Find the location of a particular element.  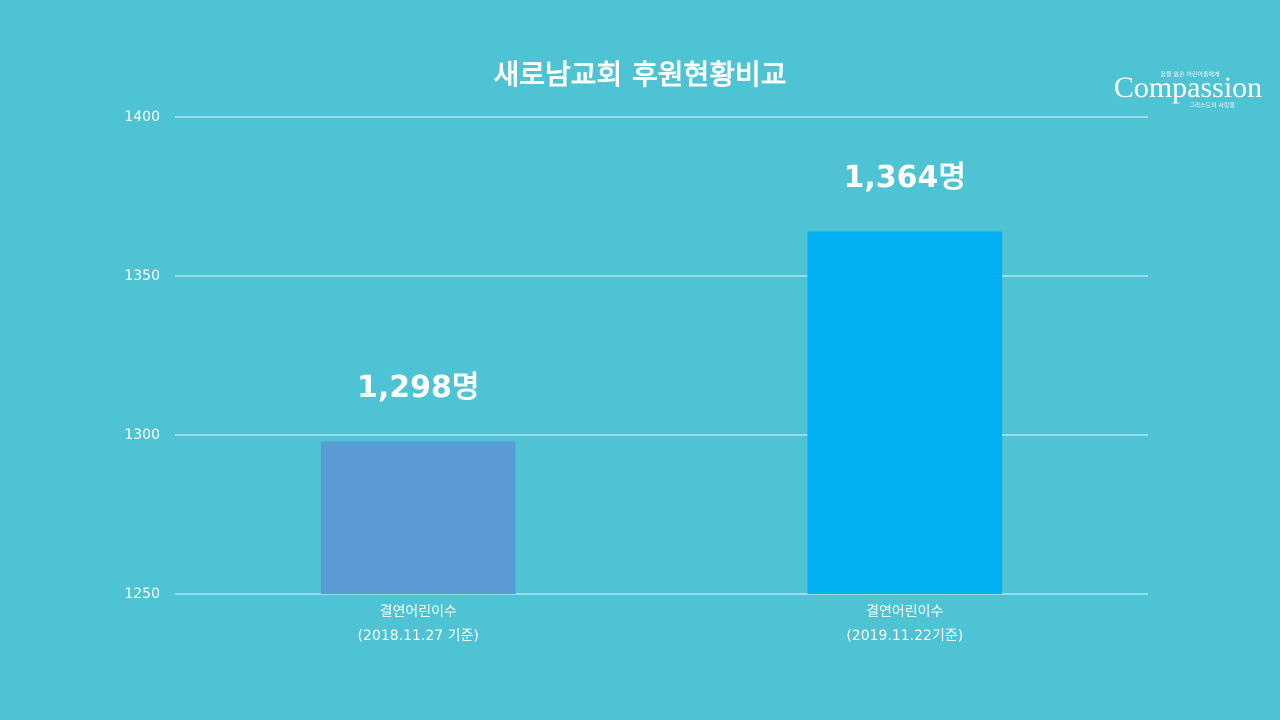

x-tick-label: (2019.11.22기준) is located at coordinates (904, 636).